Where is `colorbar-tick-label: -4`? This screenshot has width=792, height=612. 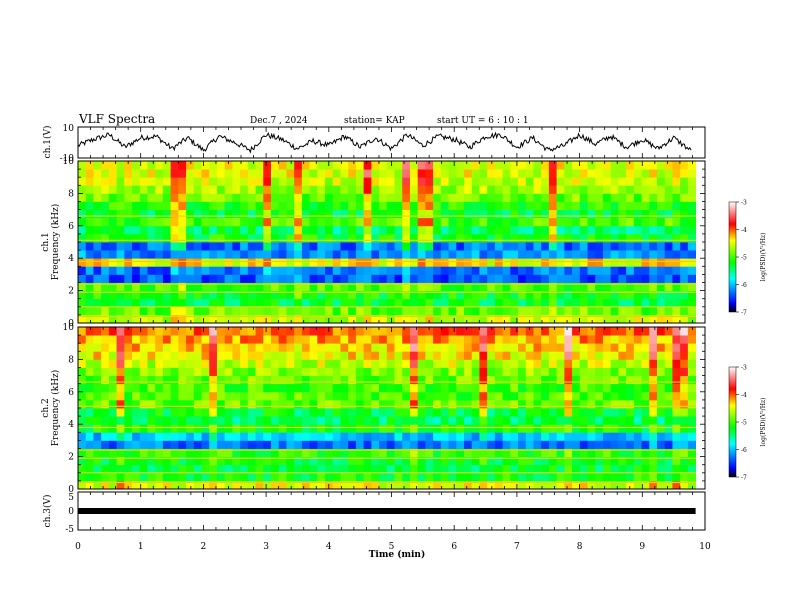
colorbar-tick-label: -4 is located at coordinates (744, 230).